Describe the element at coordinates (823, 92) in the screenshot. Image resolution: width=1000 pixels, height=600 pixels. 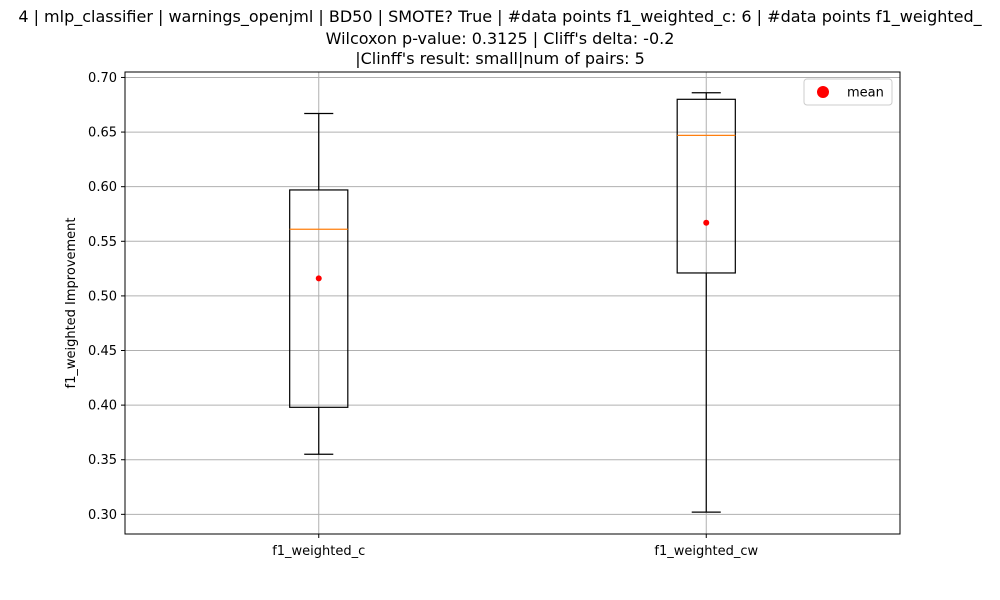
I see `legend-mean-marker` at that location.